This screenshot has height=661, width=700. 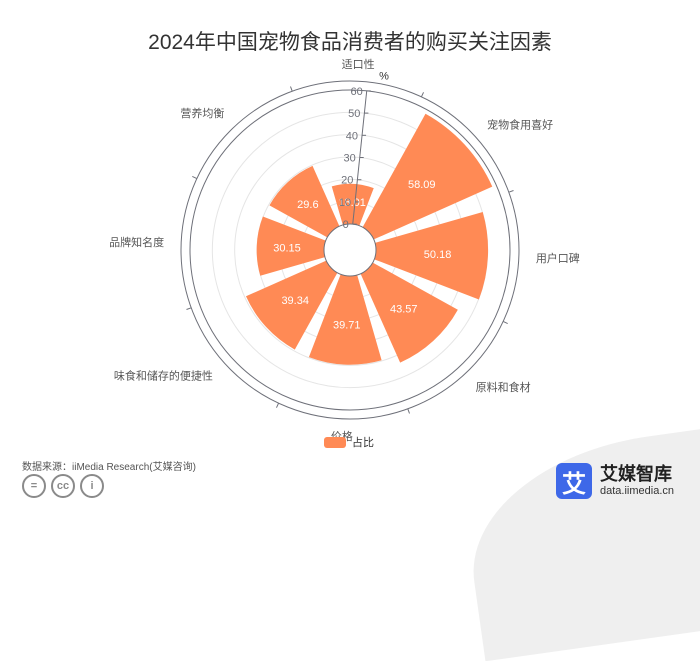 I want to click on equal-icon: =, so click(x=34, y=486).